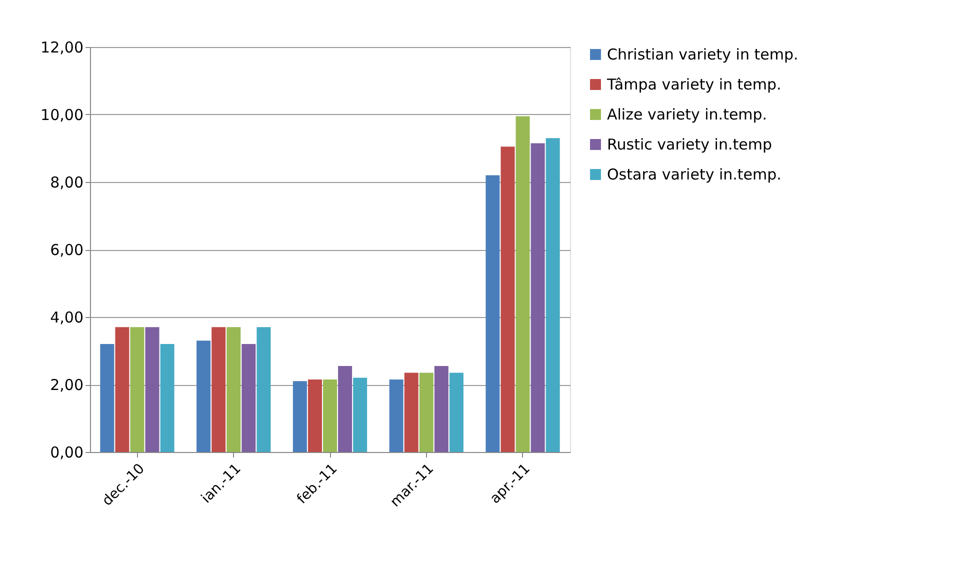 The height and width of the screenshot is (584, 960). I want to click on y-tick-label: 0,00, so click(67, 453).